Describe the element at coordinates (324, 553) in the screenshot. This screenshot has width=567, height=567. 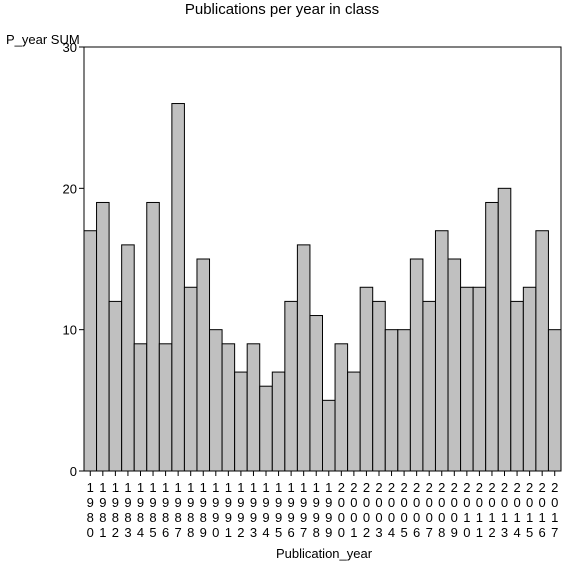
I see `x-axis-label: Publication_year` at that location.